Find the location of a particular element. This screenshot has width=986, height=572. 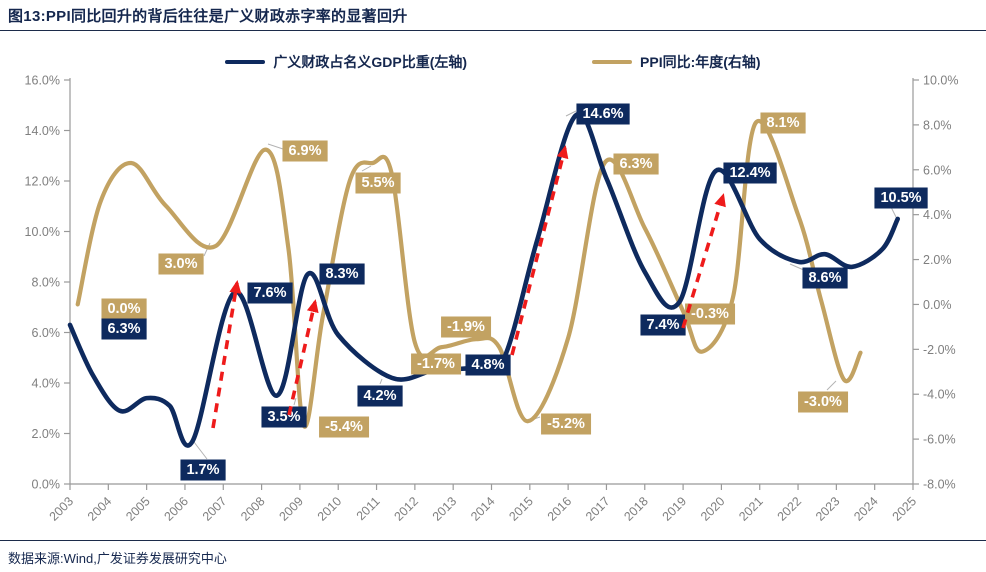

right-axis-tick-label: 2.0% is located at coordinates (937, 260).